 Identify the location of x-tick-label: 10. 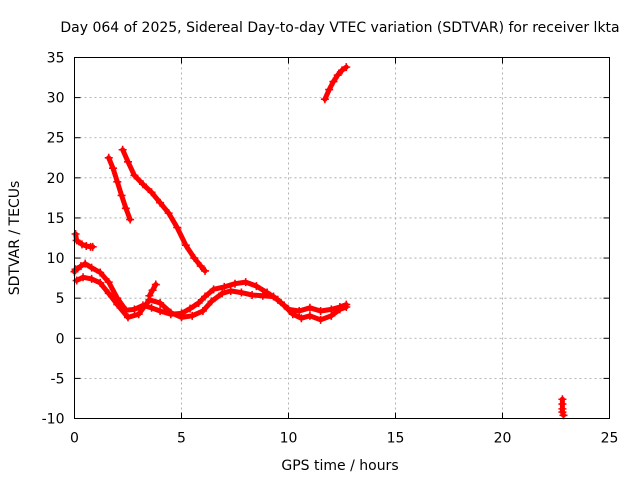
(289, 439).